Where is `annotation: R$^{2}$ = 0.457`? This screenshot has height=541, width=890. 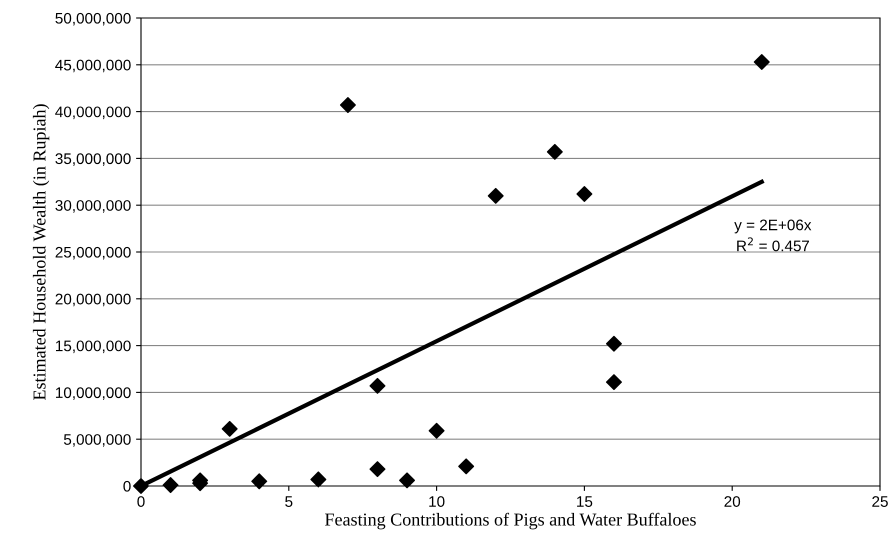 annotation: R$^{2}$ = 0.457 is located at coordinates (773, 244).